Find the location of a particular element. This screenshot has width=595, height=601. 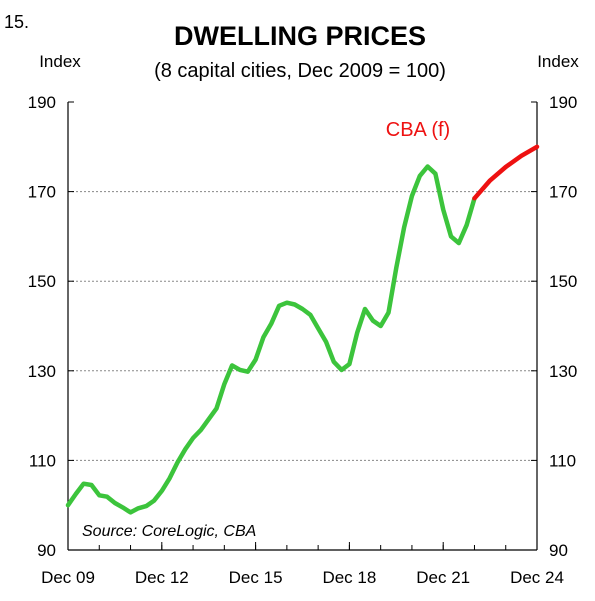

y-axis-label-left: Index is located at coordinates (60, 61).